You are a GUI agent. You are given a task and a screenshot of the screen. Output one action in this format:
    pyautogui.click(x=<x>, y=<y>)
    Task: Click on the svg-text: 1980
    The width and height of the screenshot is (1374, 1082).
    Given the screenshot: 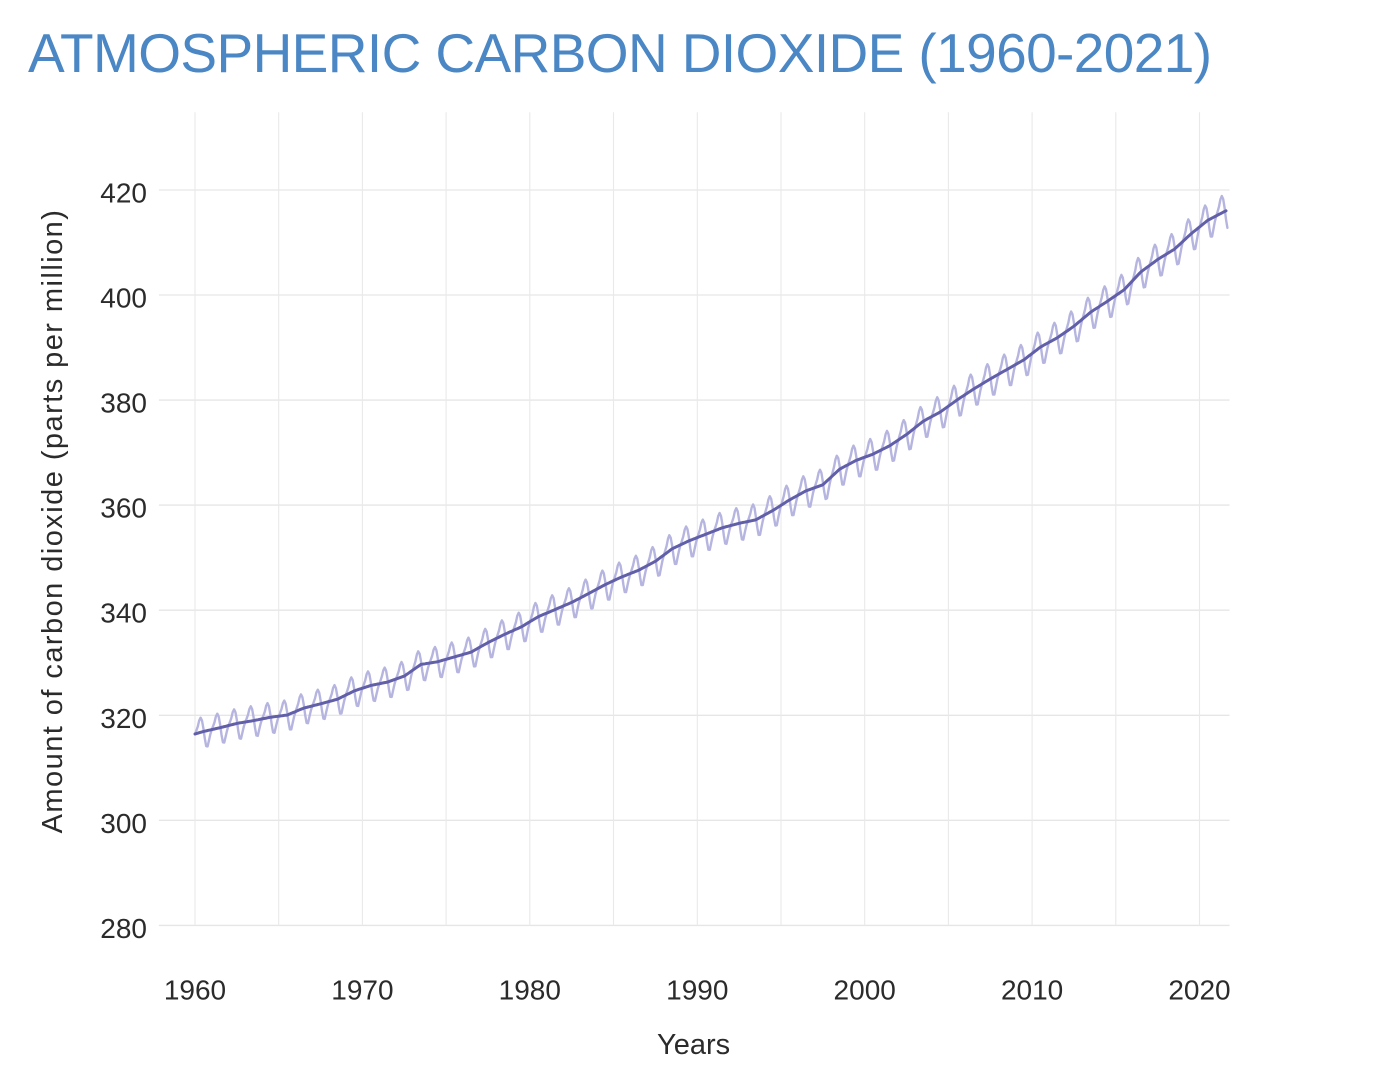 What is the action you would take?
    pyautogui.click(x=530, y=989)
    